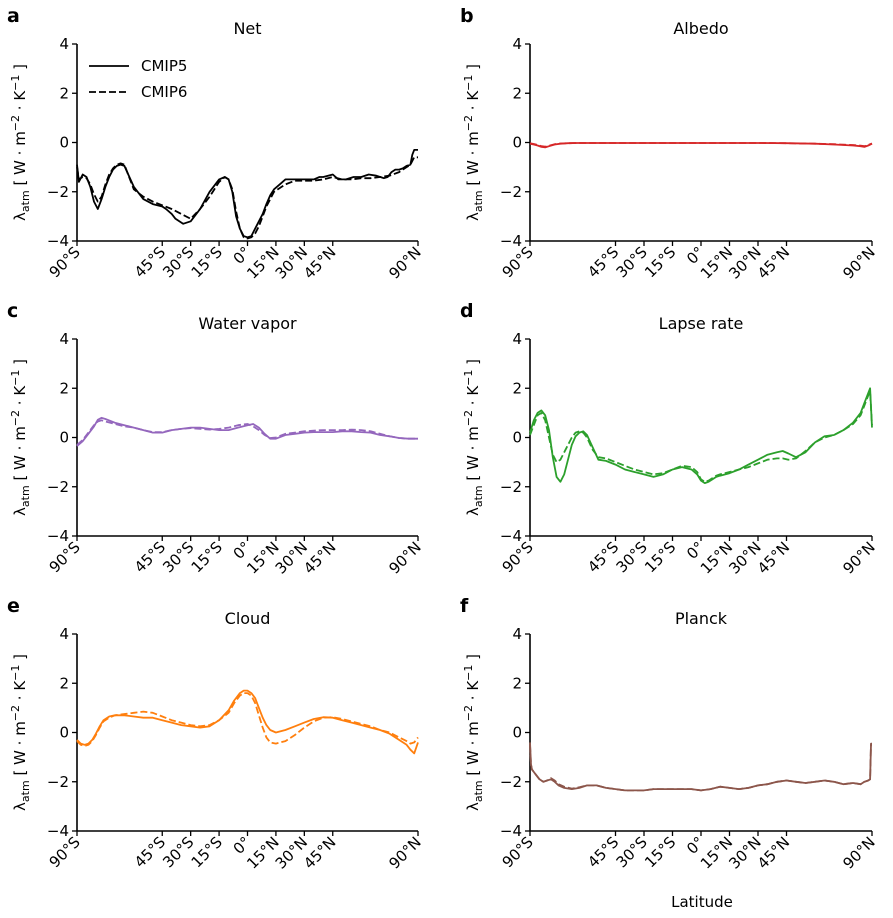 The width and height of the screenshot is (893, 918). I want to click on panel-title: Net, so click(247, 28).